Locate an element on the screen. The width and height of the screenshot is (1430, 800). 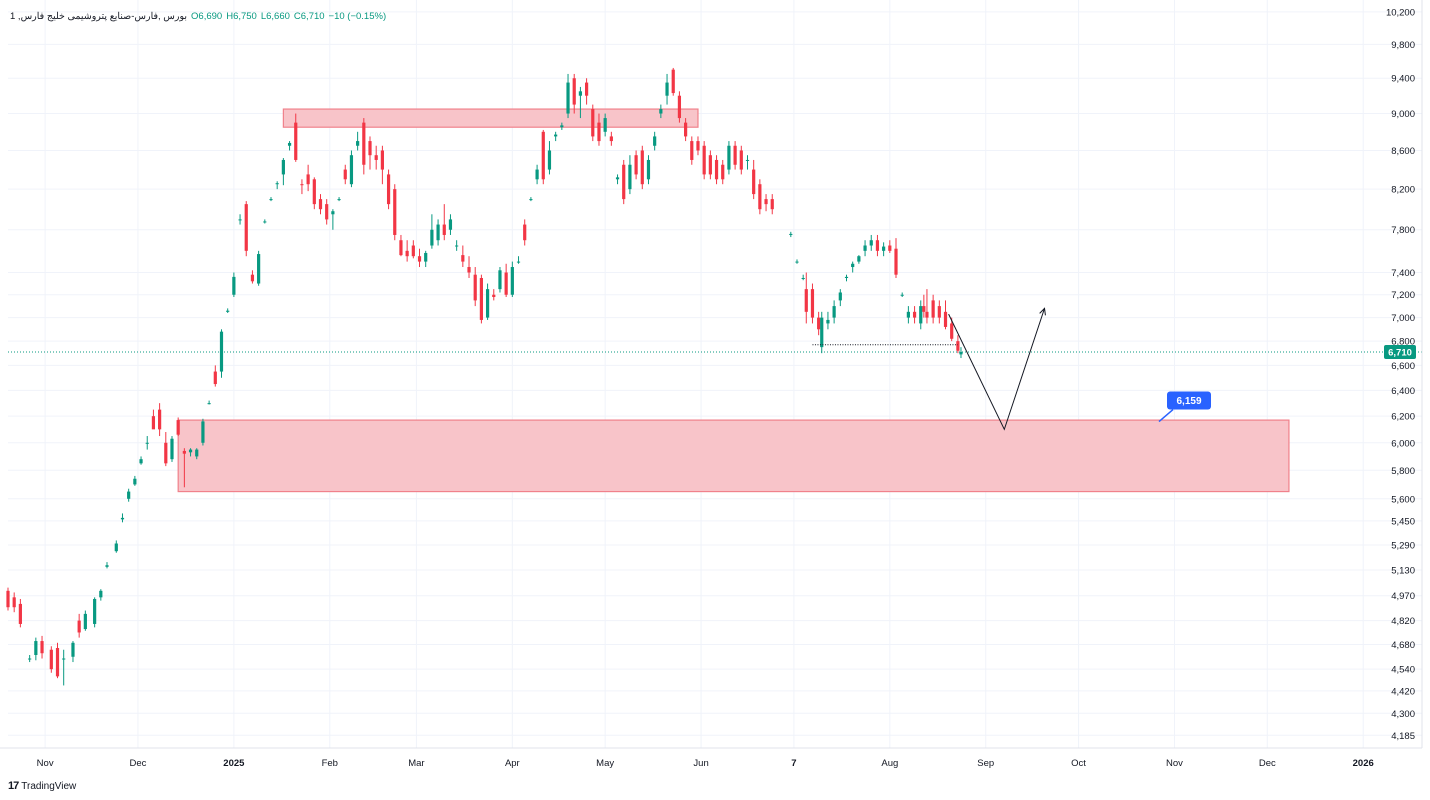
price-tick-label: 4,185 is located at coordinates (1403, 736).